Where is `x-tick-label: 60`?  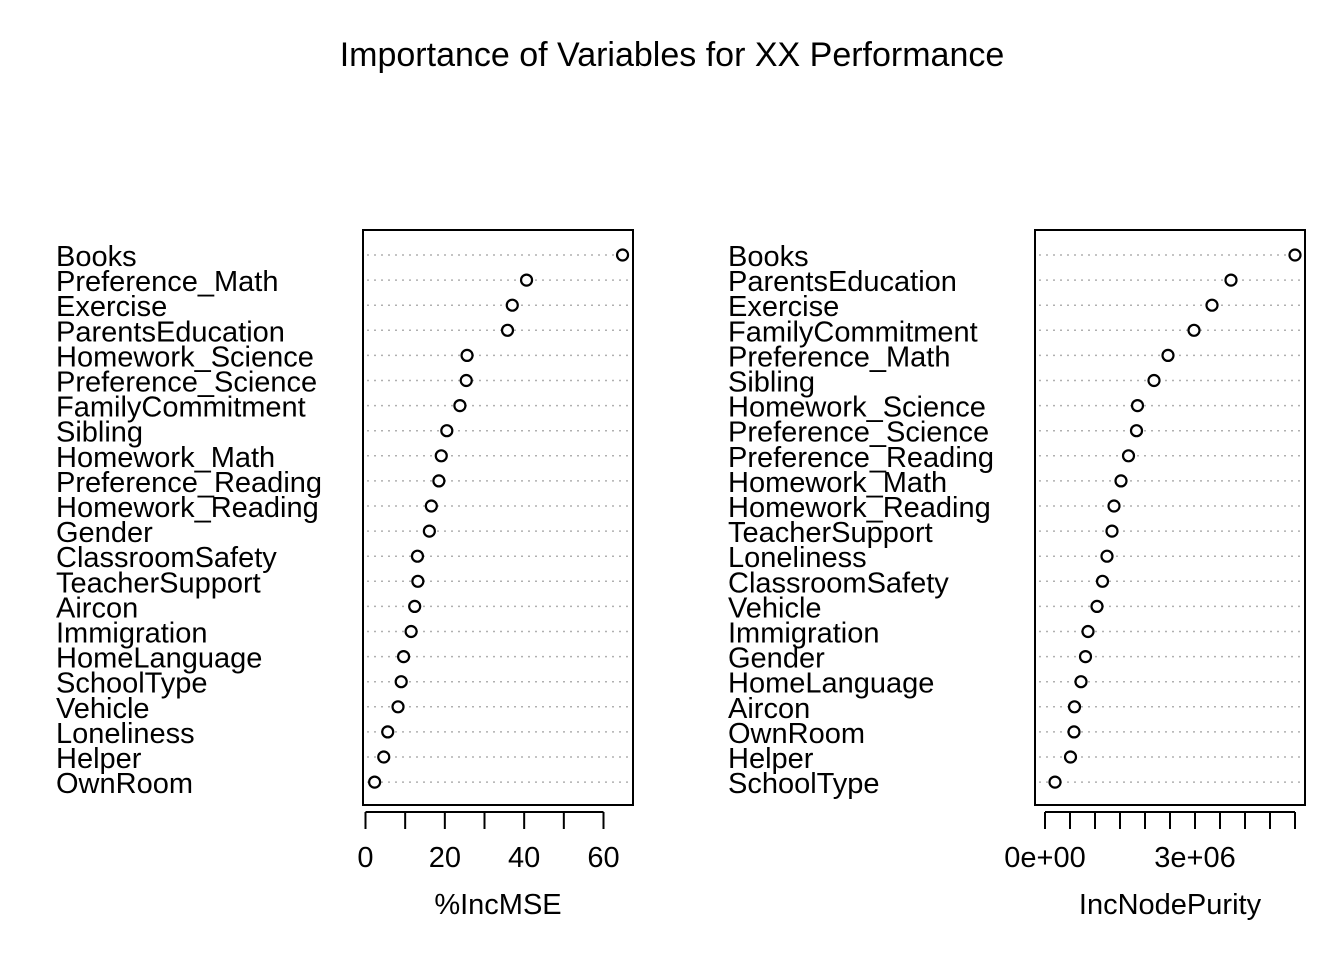 x-tick-label: 60 is located at coordinates (603, 858).